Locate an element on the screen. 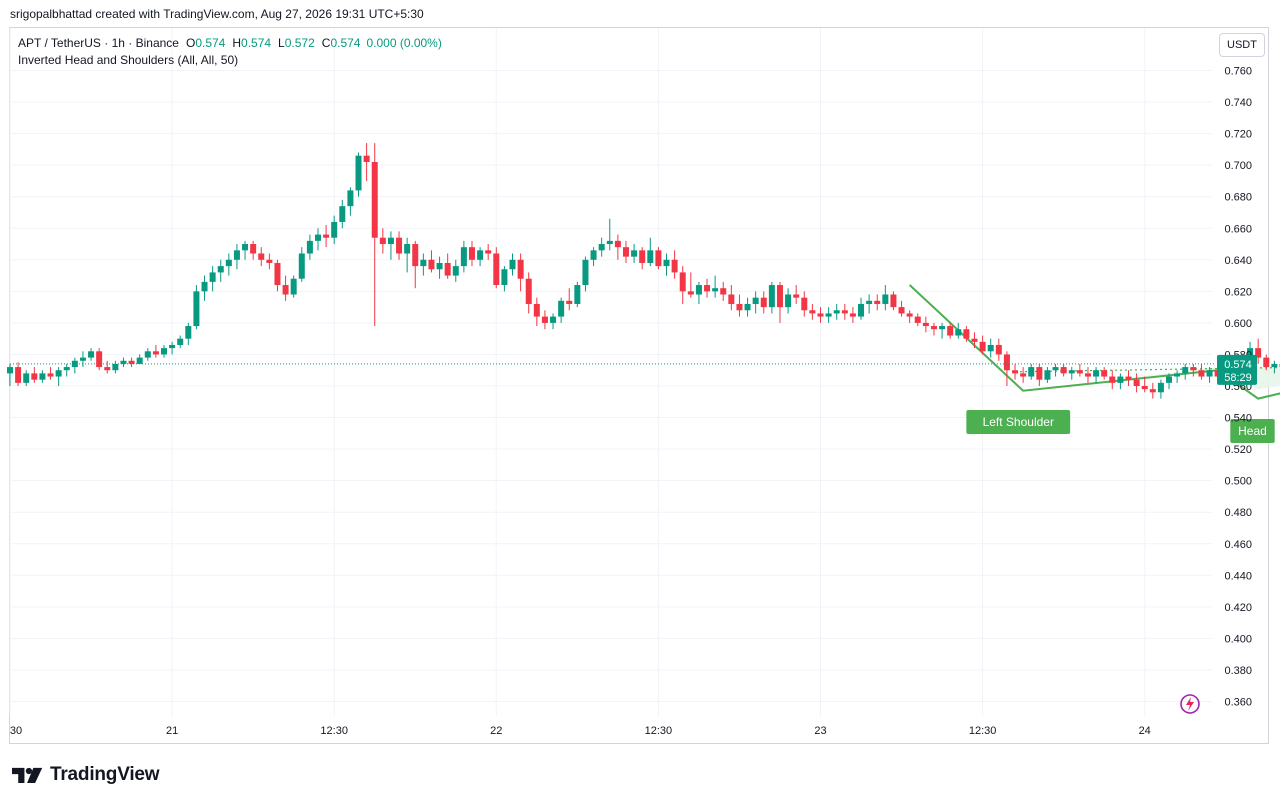  price-tick-label: 0.740 is located at coordinates (1238, 103).